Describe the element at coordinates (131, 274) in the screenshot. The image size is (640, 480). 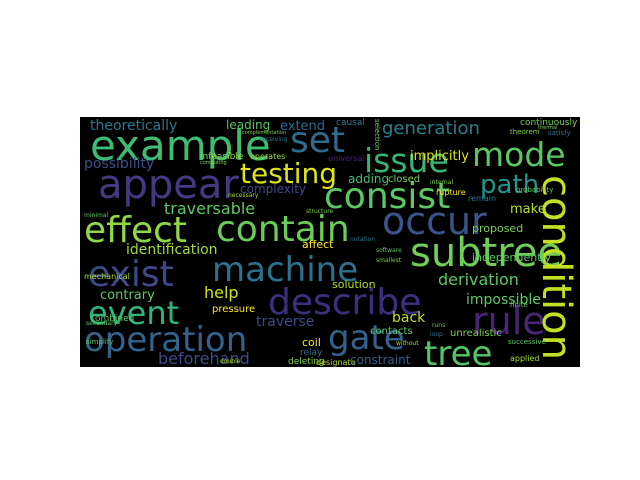
I see `word-exist: exist` at that location.